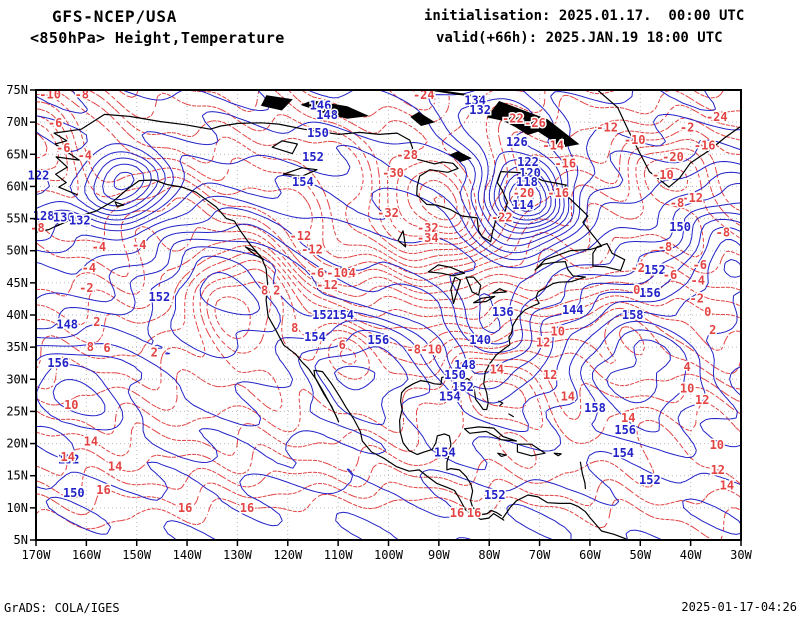 This screenshot has height=618, width=800. What do you see at coordinates (503, 312) in the screenshot?
I see `svg-text: 136` at bounding box center [503, 312].